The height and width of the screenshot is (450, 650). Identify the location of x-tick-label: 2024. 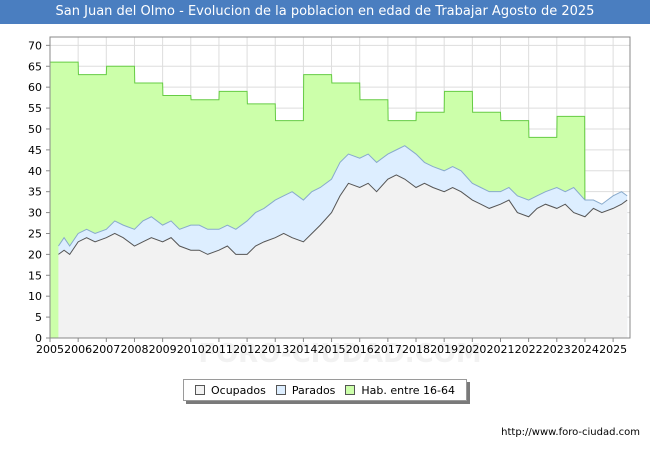
(585, 349).